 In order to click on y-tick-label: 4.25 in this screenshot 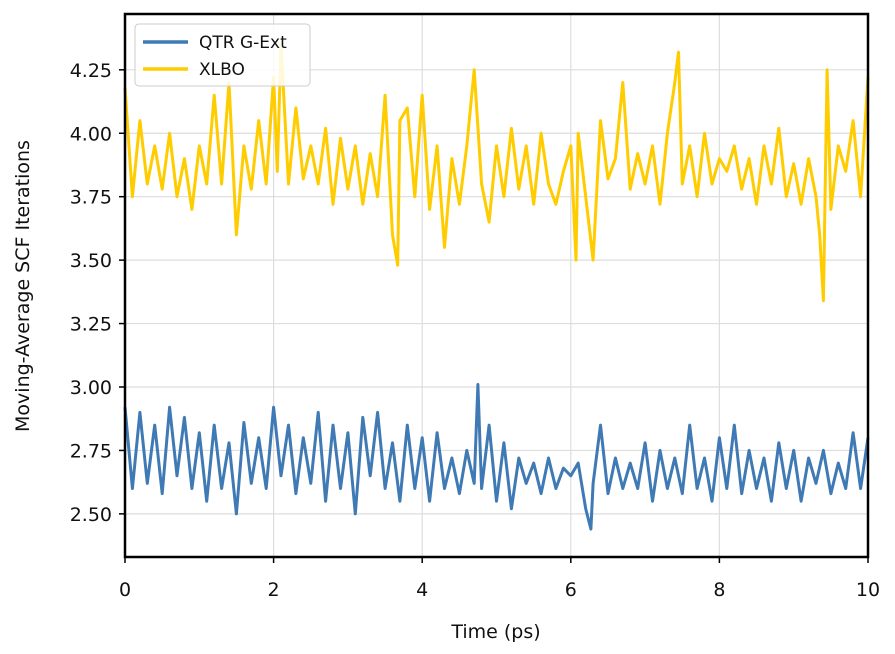, I will do `click(91, 71)`.